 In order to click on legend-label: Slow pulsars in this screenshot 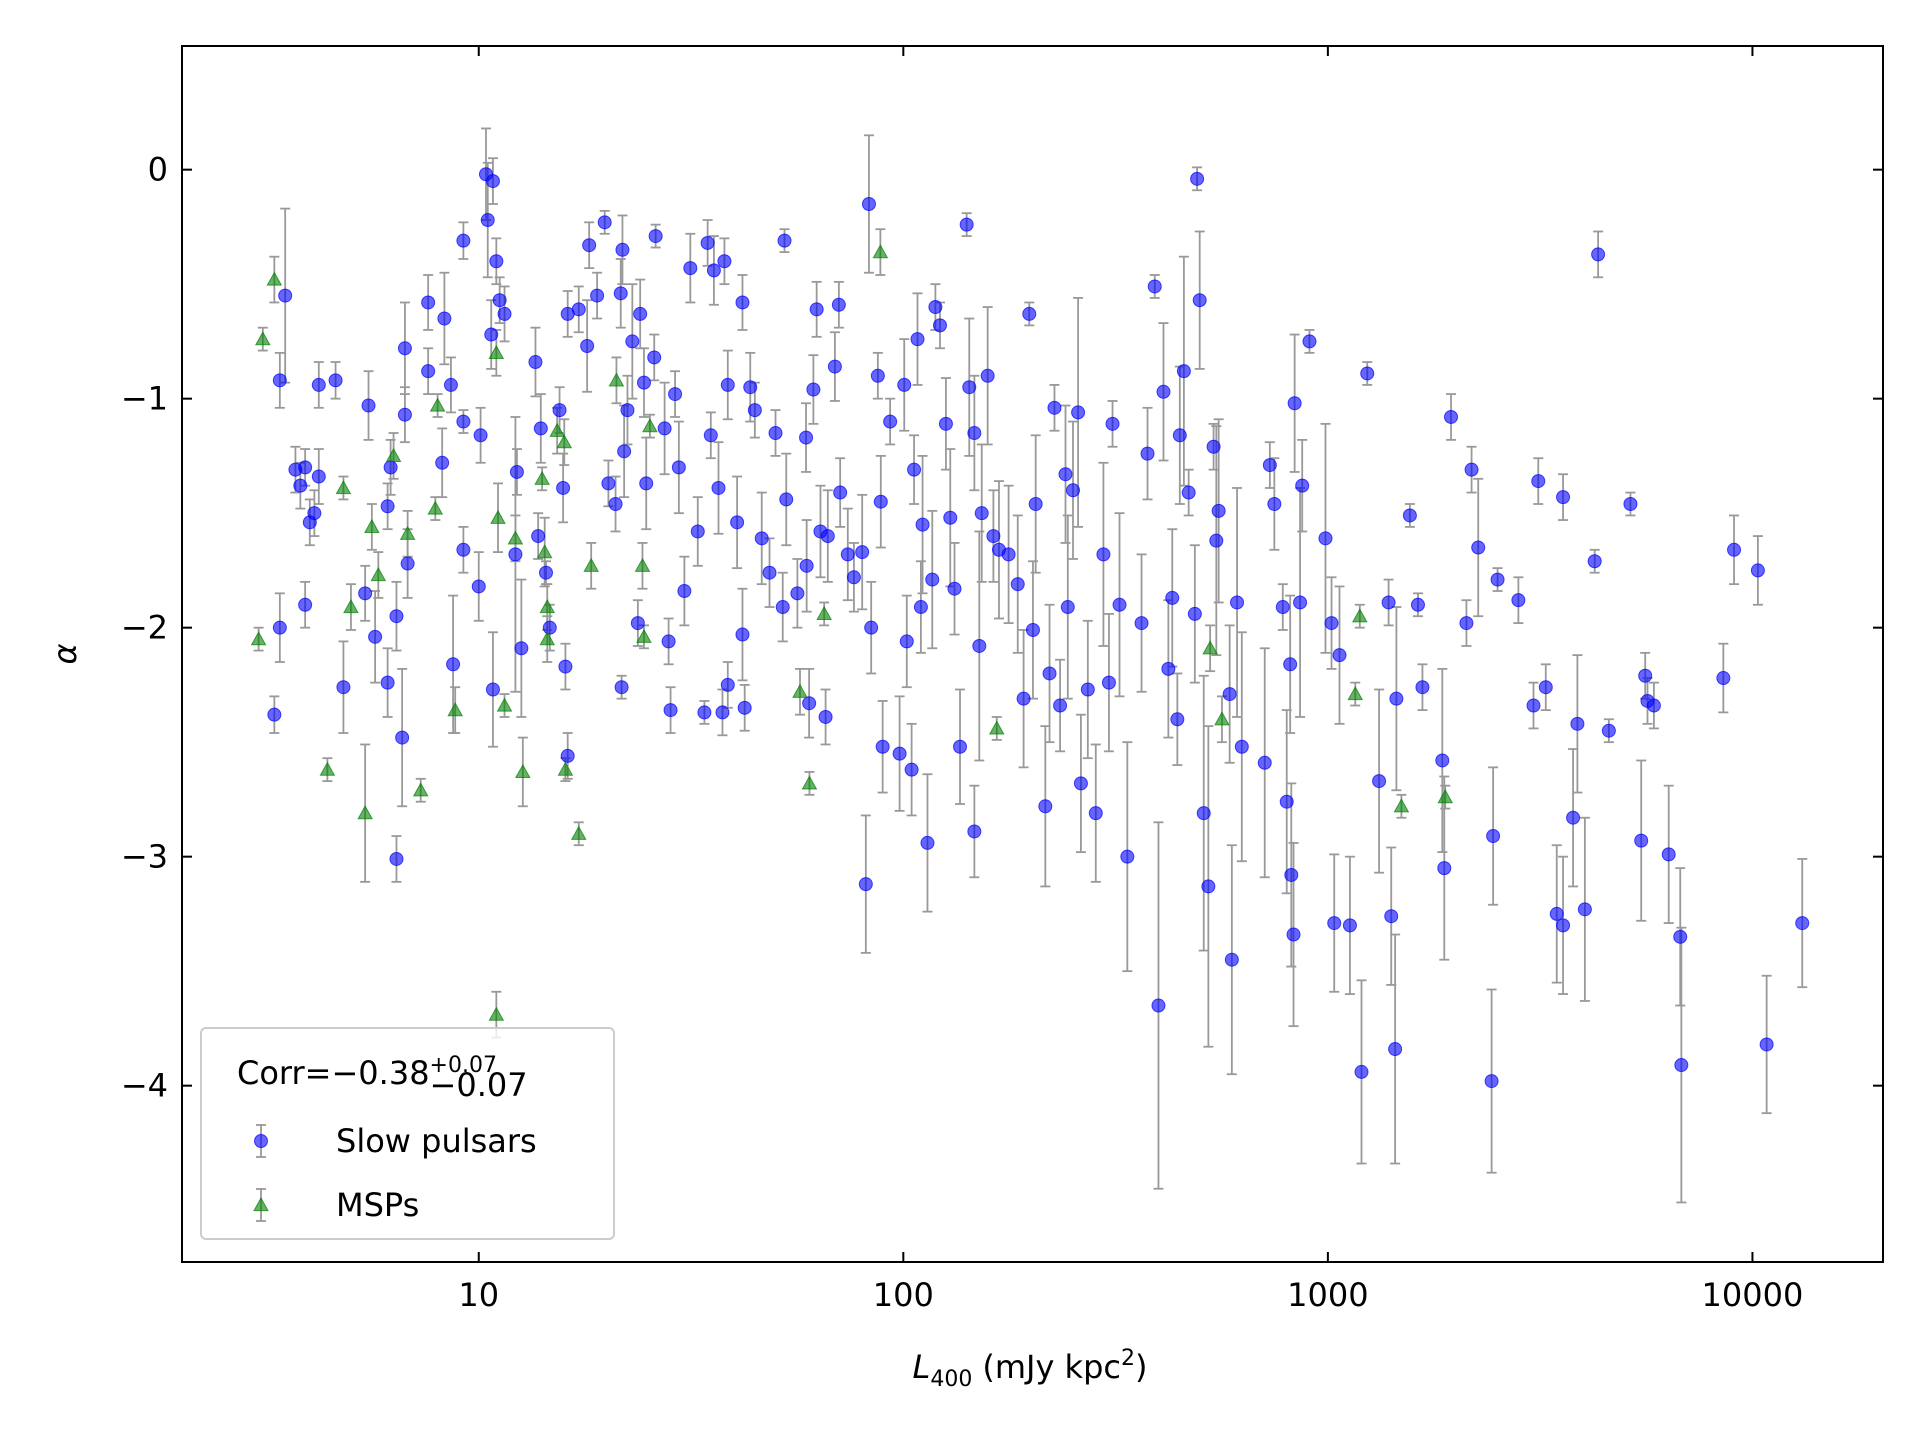, I will do `click(436, 1141)`.